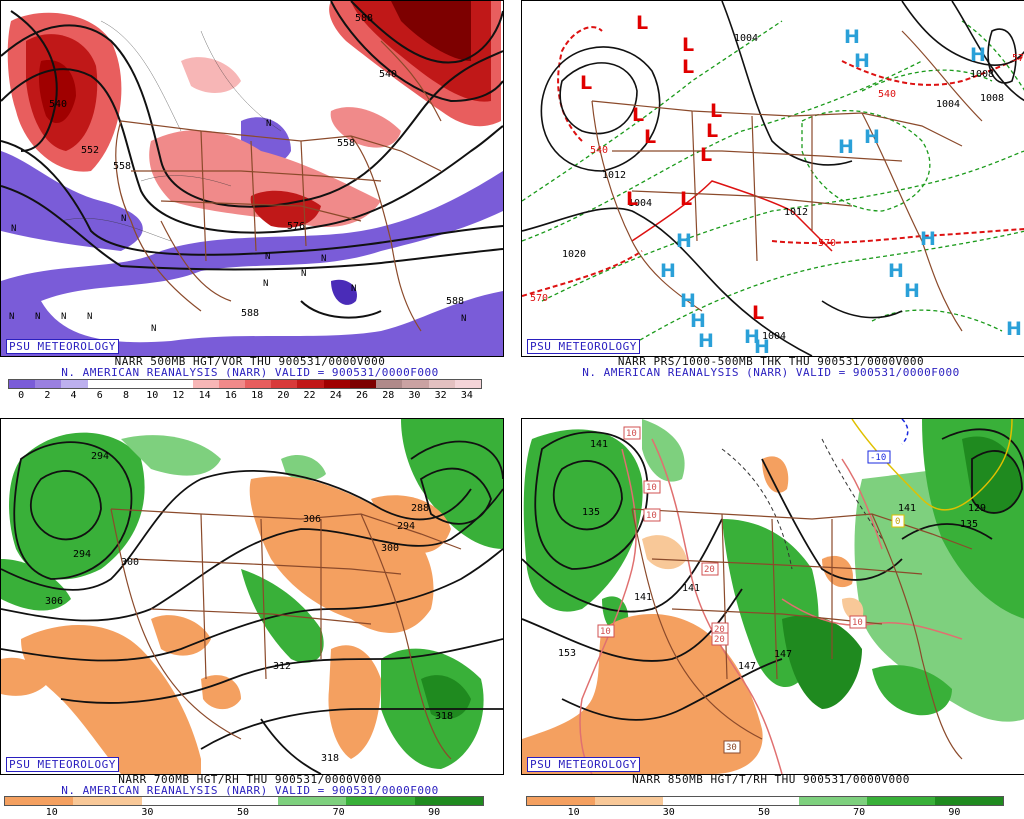 Image resolution: width=1024 pixels, height=819 pixels. What do you see at coordinates (977, 508) in the screenshot?
I see `svg-text: 129` at bounding box center [977, 508].